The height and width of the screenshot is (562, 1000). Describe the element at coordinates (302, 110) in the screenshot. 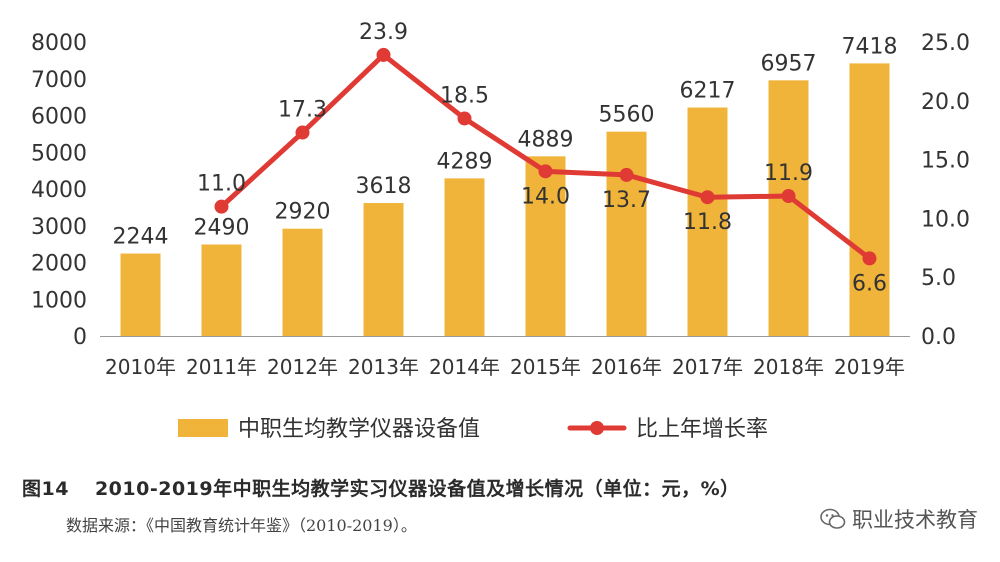

I see `line-data-label: 17.3` at that location.